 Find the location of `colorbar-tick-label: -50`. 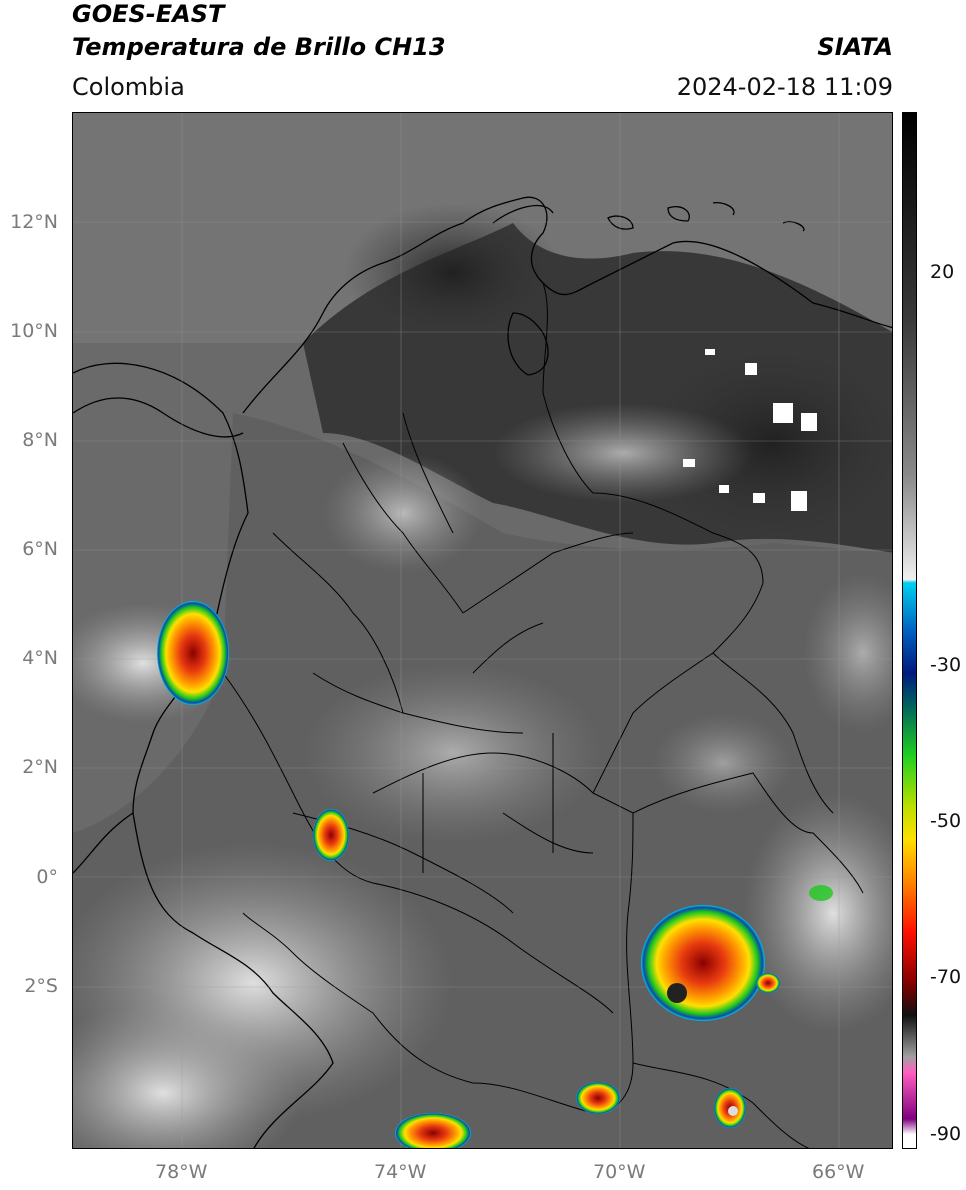

colorbar-tick-label: -50 is located at coordinates (946, 821).